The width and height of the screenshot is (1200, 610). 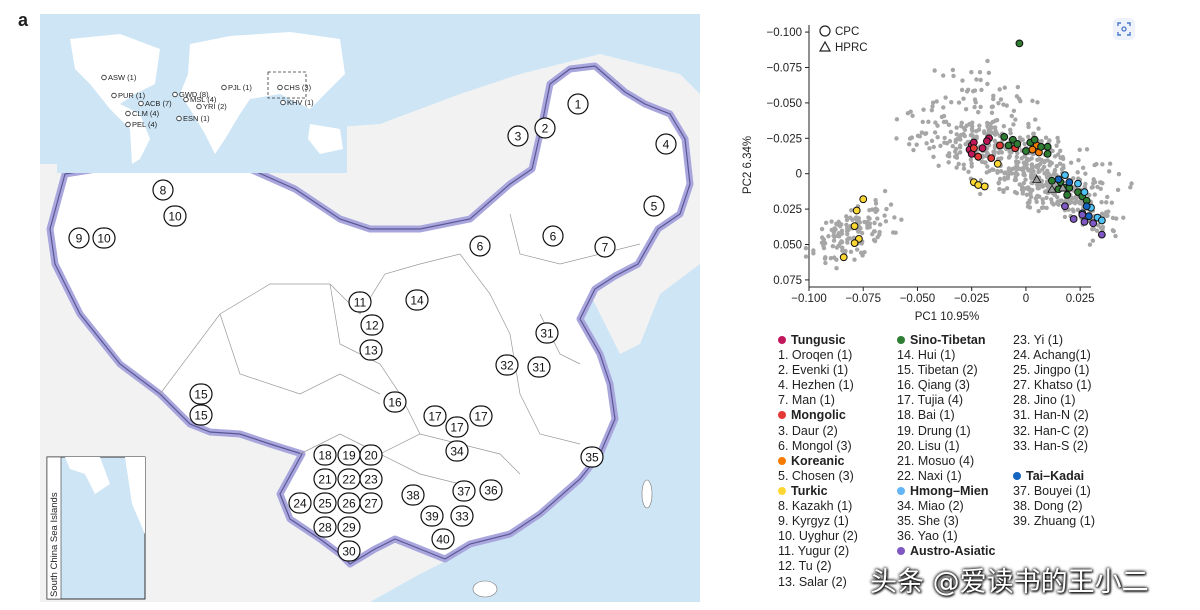 I want to click on population-marker: 30, so click(x=349, y=551).